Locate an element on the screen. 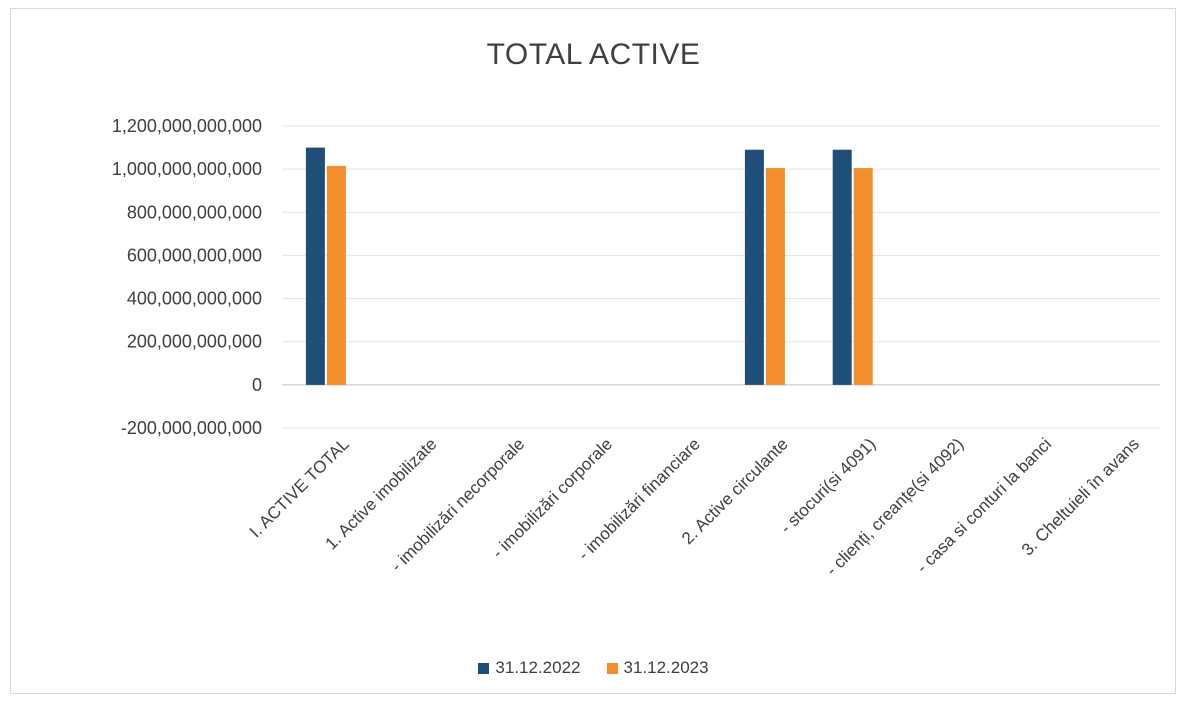  y-tick-label: 800,000,000,000 is located at coordinates (194, 212).